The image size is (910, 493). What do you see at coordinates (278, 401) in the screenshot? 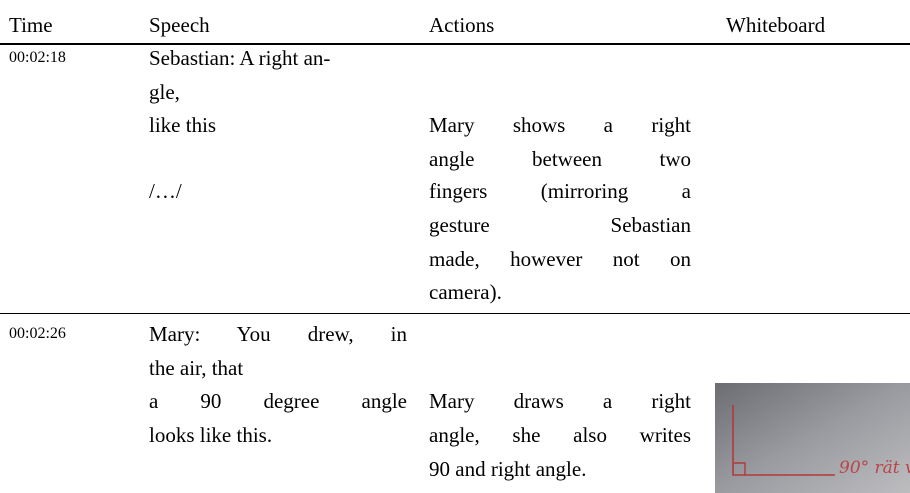
I see `speech-line: a 90 degree angle` at bounding box center [278, 401].